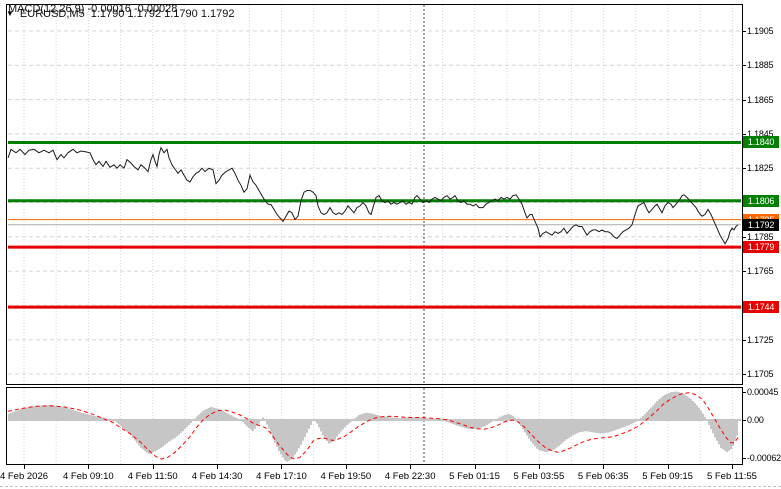 This screenshot has width=781, height=489. I want to click on macd-label: MACD(12,26,9), so click(46, 9).